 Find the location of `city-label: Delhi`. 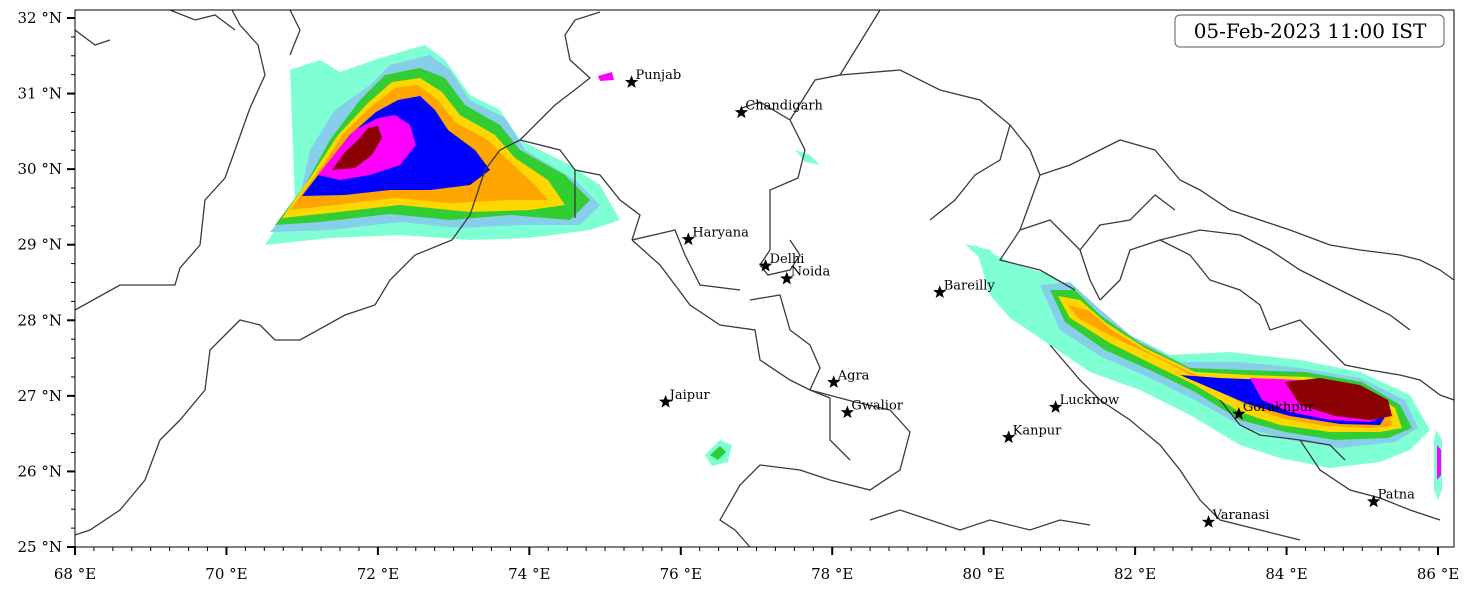

city-label: Delhi is located at coordinates (787, 259).